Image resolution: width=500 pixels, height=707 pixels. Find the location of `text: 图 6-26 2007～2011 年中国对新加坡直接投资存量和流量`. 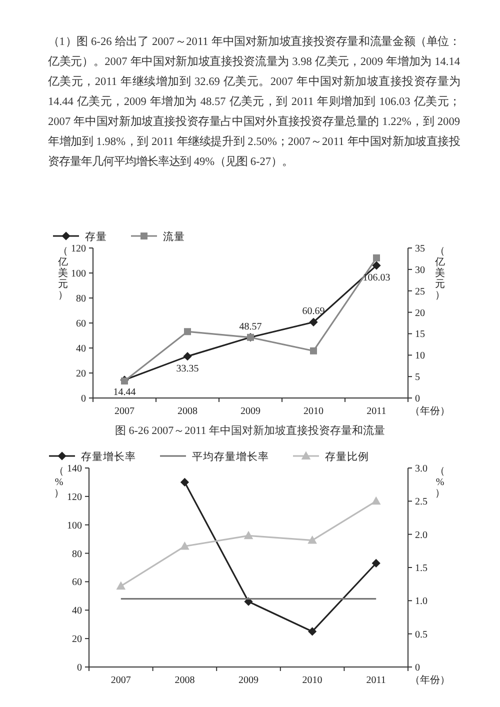

text: 图 6-26 2007～2011 年中国对新加坡直接投资存量和流量 is located at coordinates (250, 430).